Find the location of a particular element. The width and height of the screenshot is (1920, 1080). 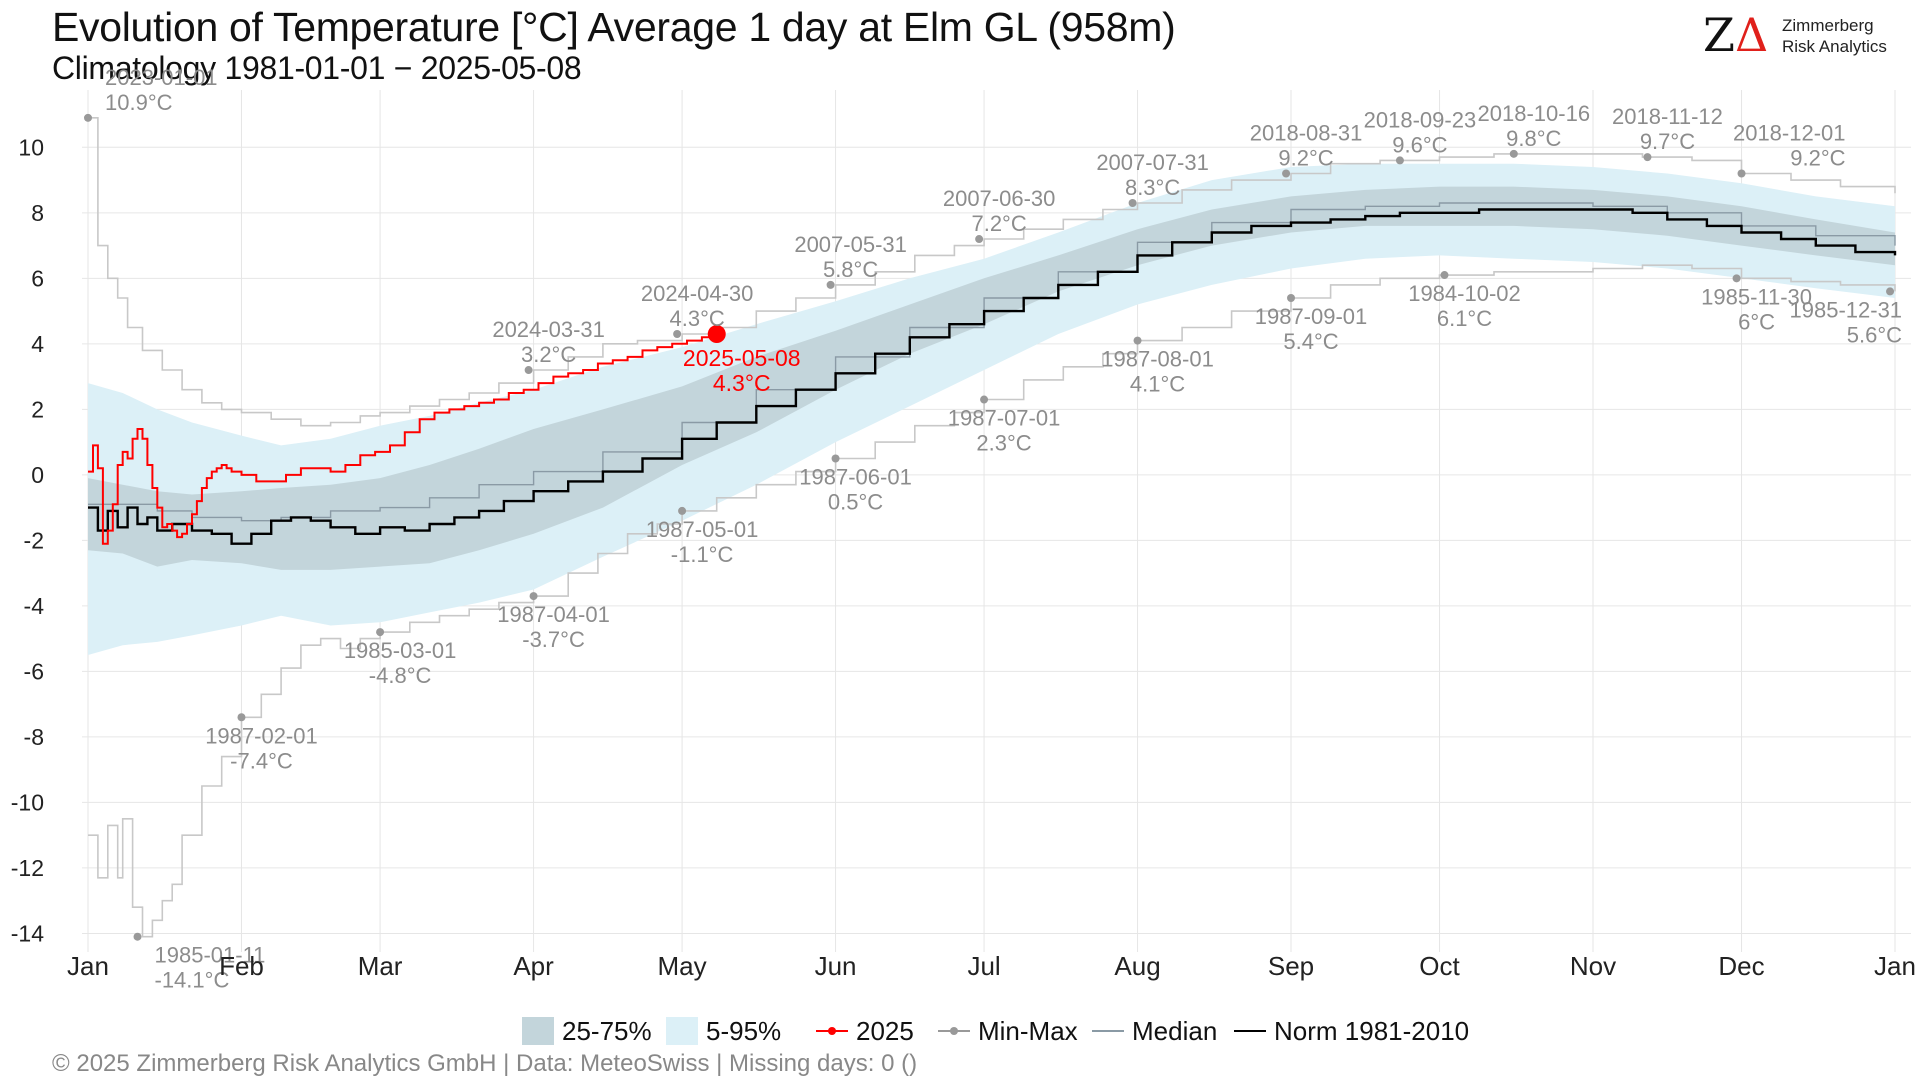

annotation-value: 5.8°C is located at coordinates (850, 269).